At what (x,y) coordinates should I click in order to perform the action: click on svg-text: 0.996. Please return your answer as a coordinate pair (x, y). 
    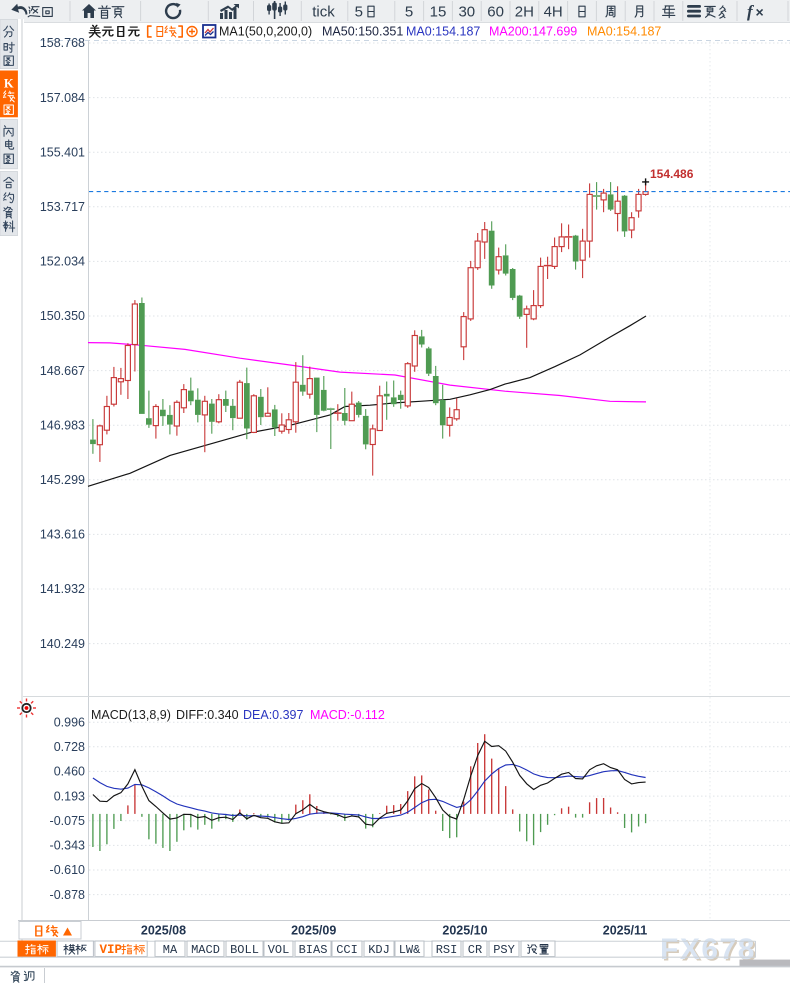
    Looking at the image, I should click on (69, 722).